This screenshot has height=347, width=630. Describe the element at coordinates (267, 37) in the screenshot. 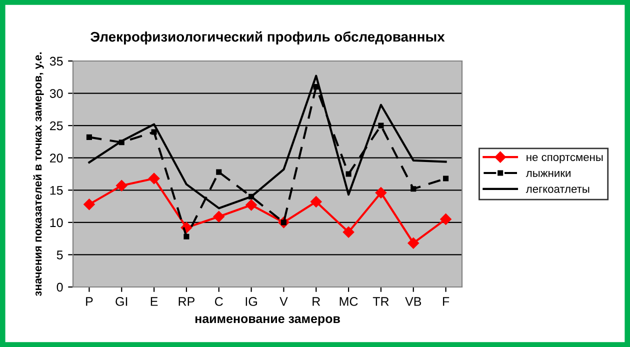

I see `chart-title: Элекрофизиологический профиль обследованных` at that location.